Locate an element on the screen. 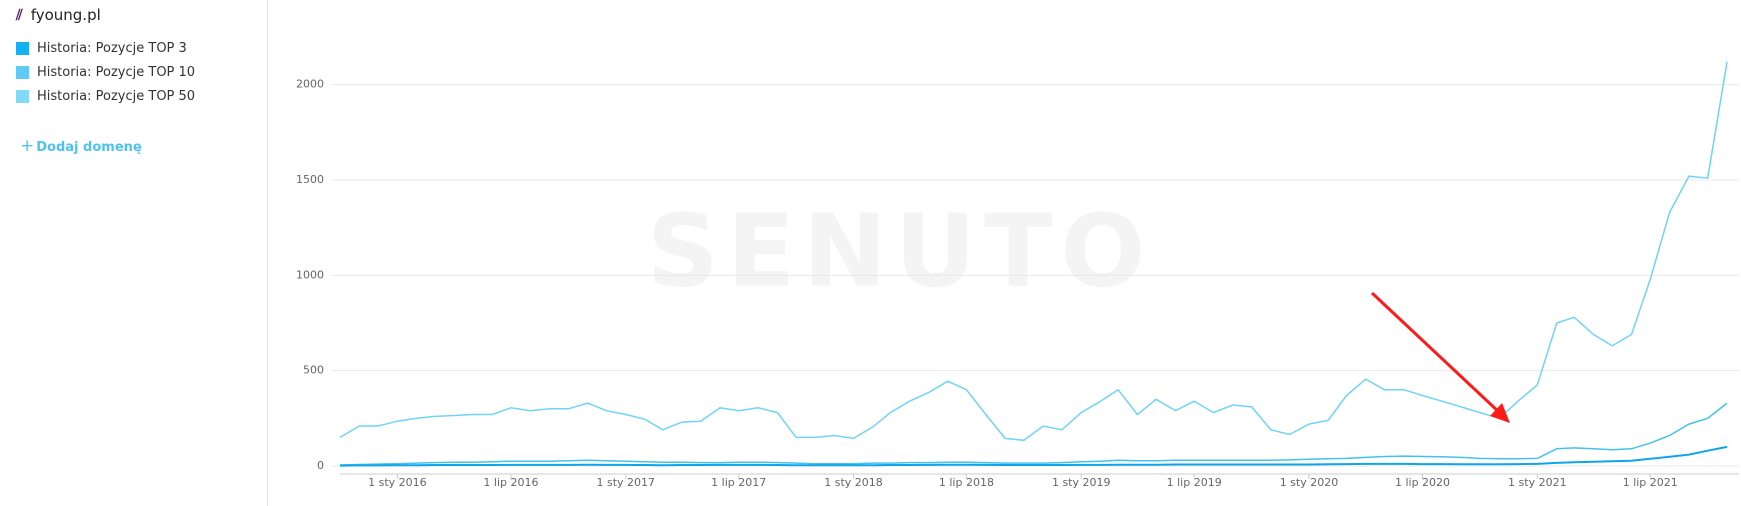 Image resolution: width=1741 pixels, height=506 pixels. x-tick-label: 1 sty 2018 is located at coordinates (853, 482).